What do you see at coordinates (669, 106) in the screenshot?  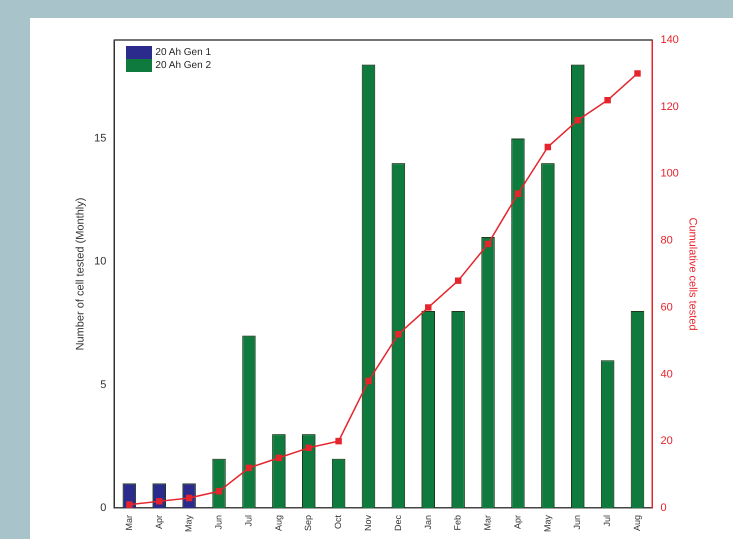 I see `y2-tick-label: 120` at bounding box center [669, 106].